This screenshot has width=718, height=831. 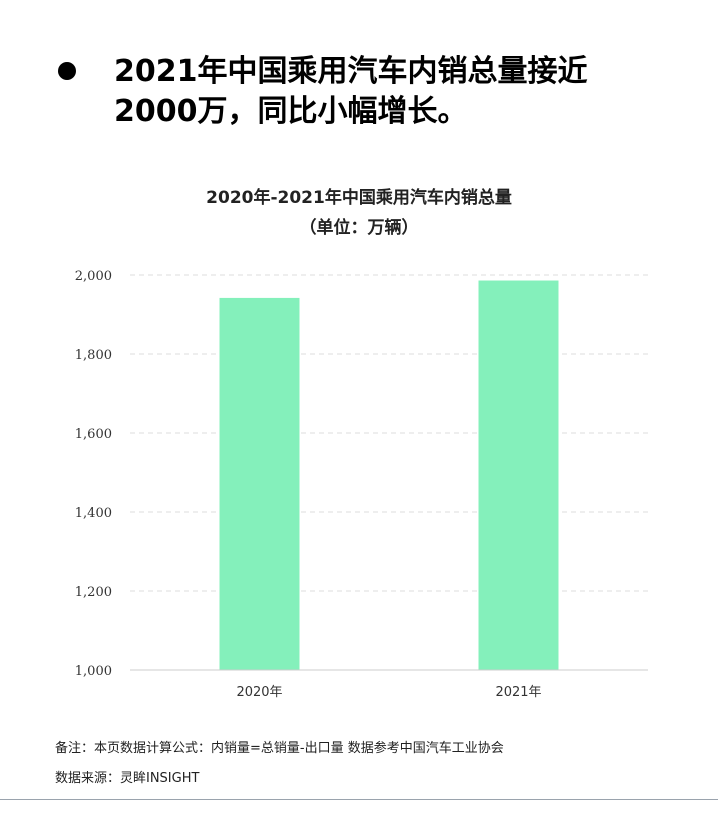 What do you see at coordinates (127, 778) in the screenshot?
I see `data-source: 数据来源：灵眸INSIGHT` at bounding box center [127, 778].